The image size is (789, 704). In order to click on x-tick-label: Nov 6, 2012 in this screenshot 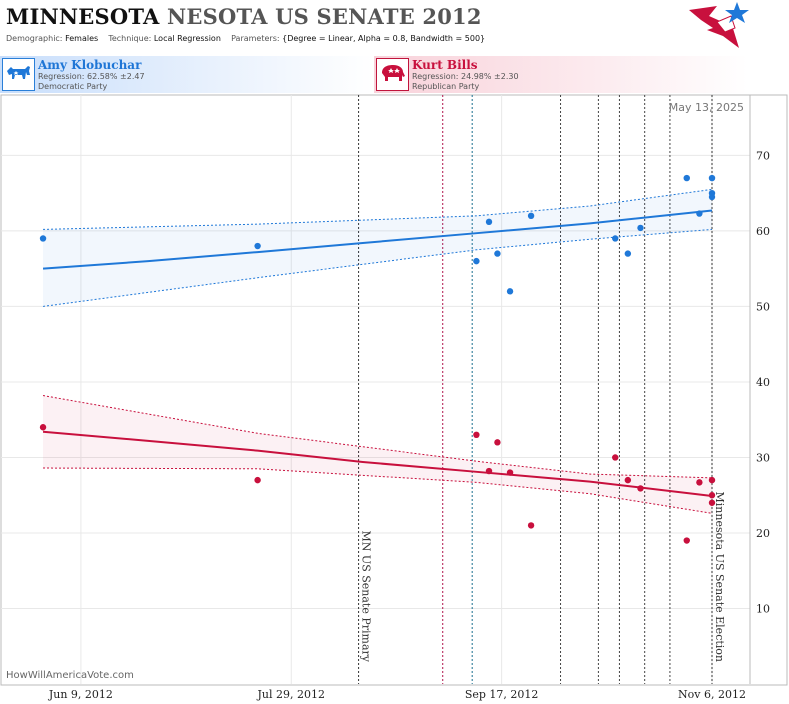, I will do `click(712, 694)`.